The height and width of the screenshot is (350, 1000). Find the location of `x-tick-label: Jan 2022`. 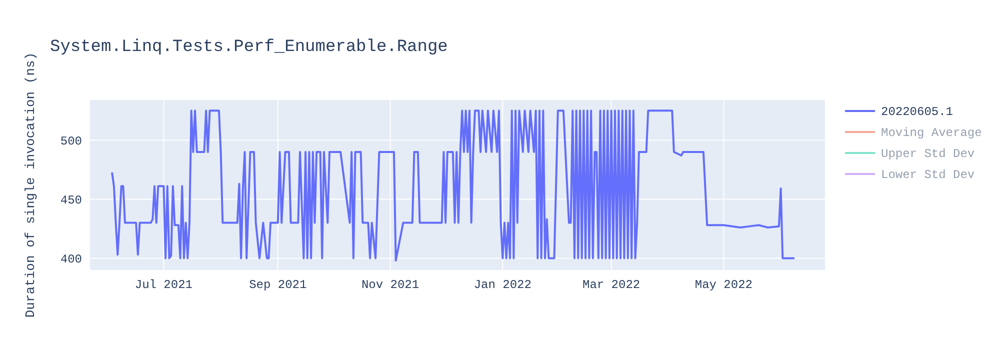

x-tick-label: Jan 2022 is located at coordinates (503, 285).